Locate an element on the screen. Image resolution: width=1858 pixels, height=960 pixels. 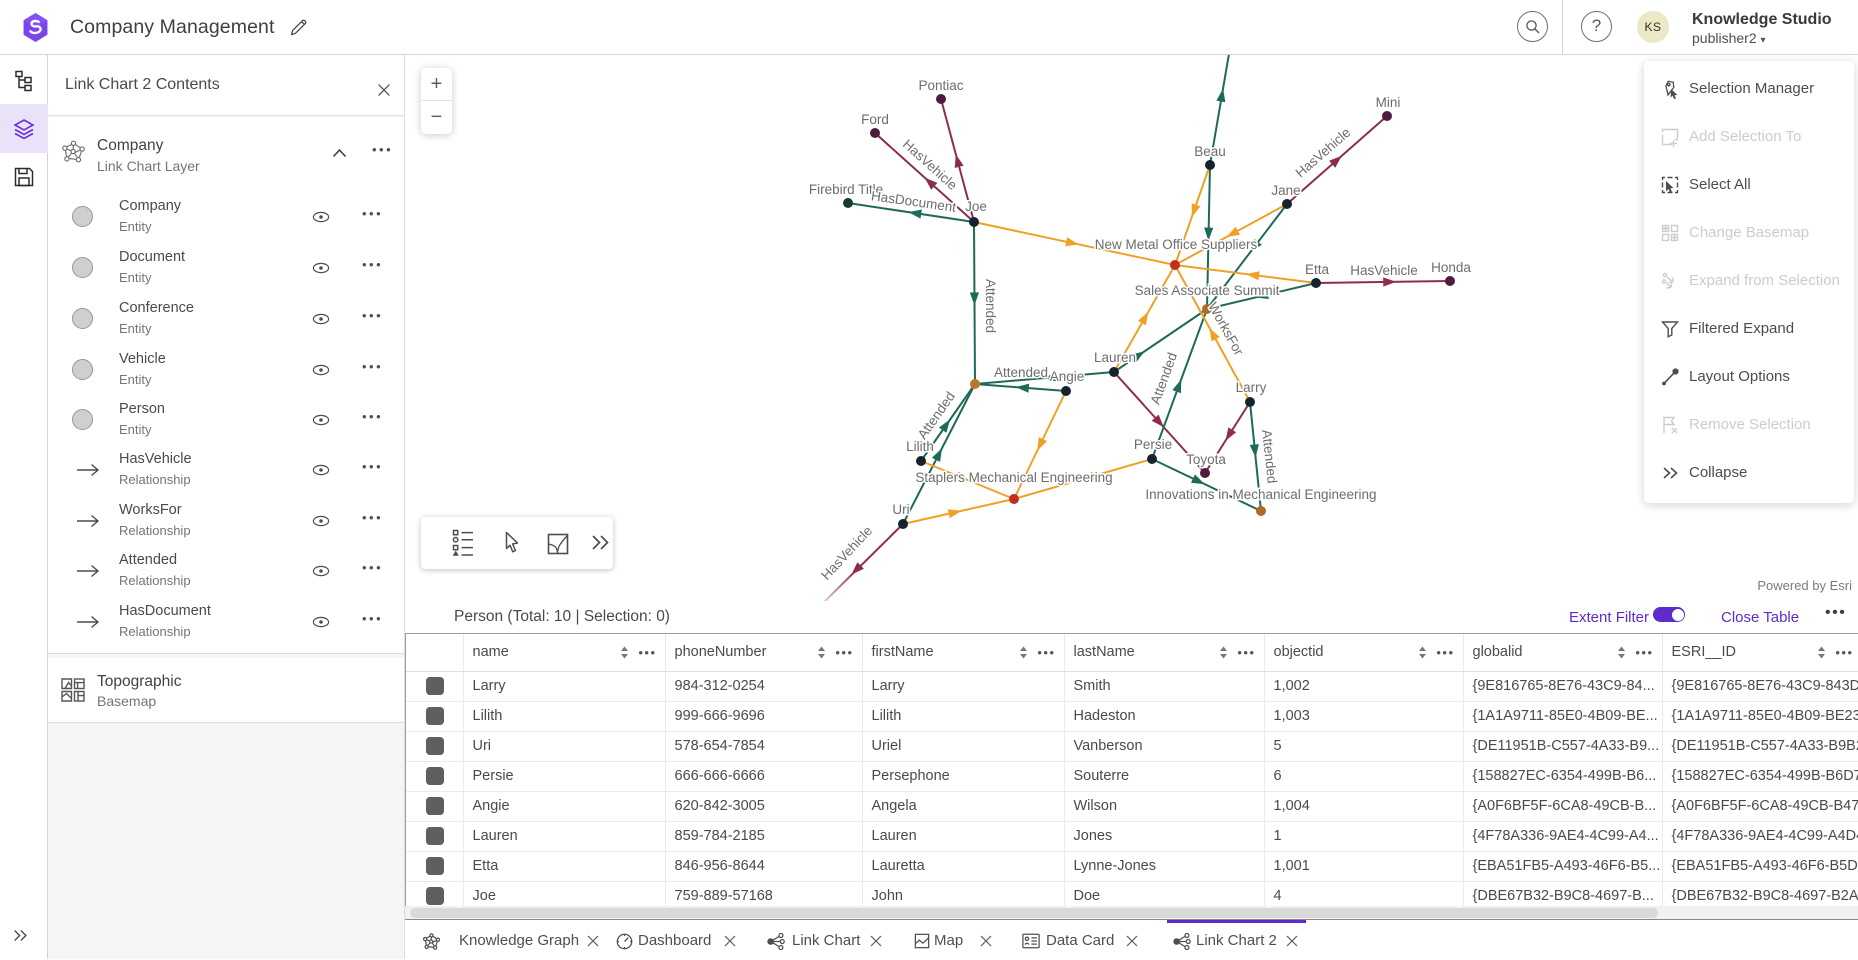
svg-text: Persie is located at coordinates (1153, 444).